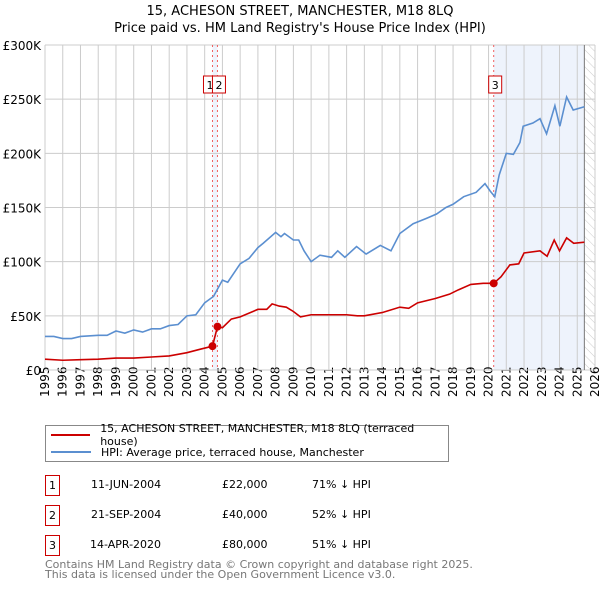 The width and height of the screenshot is (600, 590). Describe the element at coordinates (245, 514) in the screenshot. I see `sale-price: £40,000` at that location.